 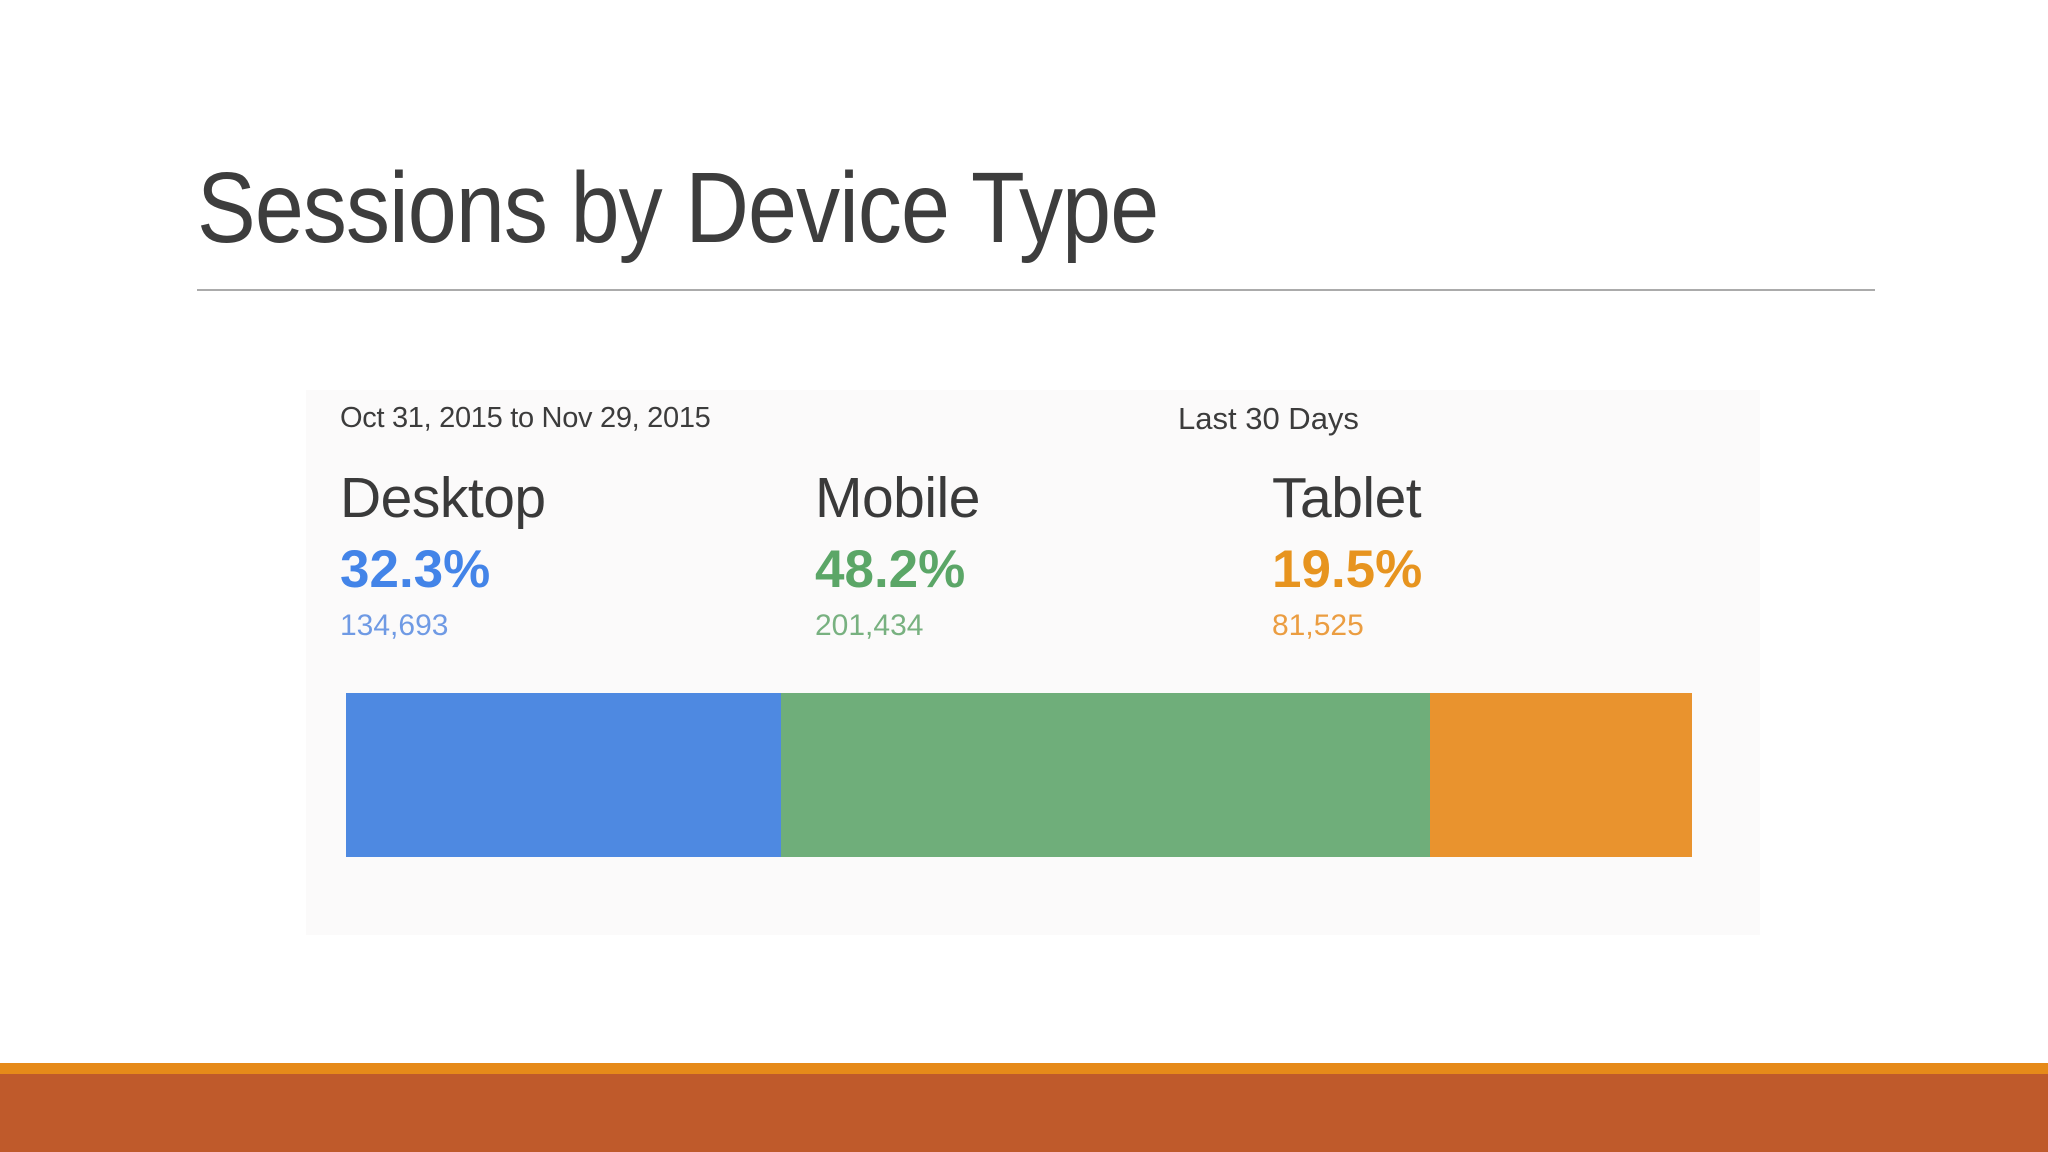 I want to click on bar-segment-mobile, so click(x=1105, y=775).